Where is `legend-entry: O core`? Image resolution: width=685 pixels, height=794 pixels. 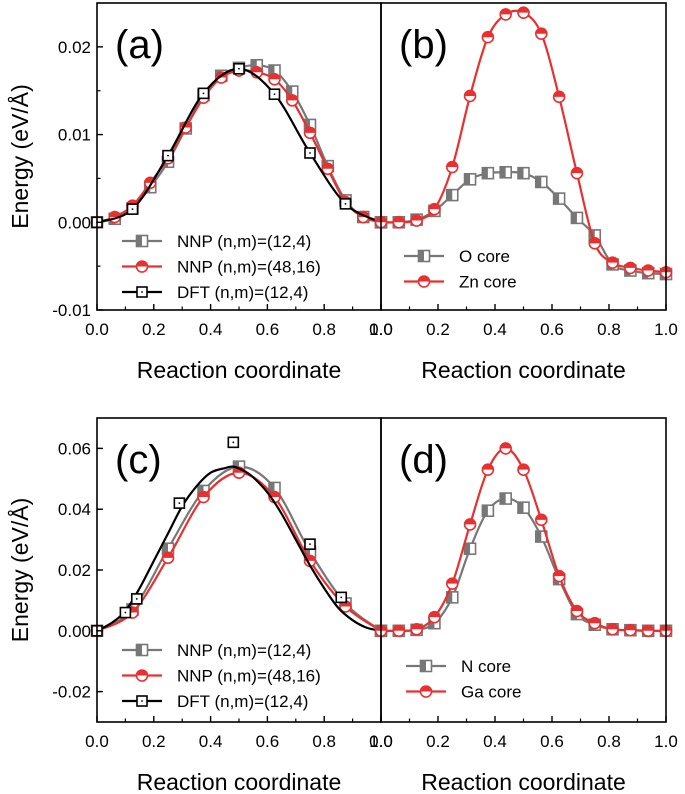
legend-entry: O core is located at coordinates (484, 256).